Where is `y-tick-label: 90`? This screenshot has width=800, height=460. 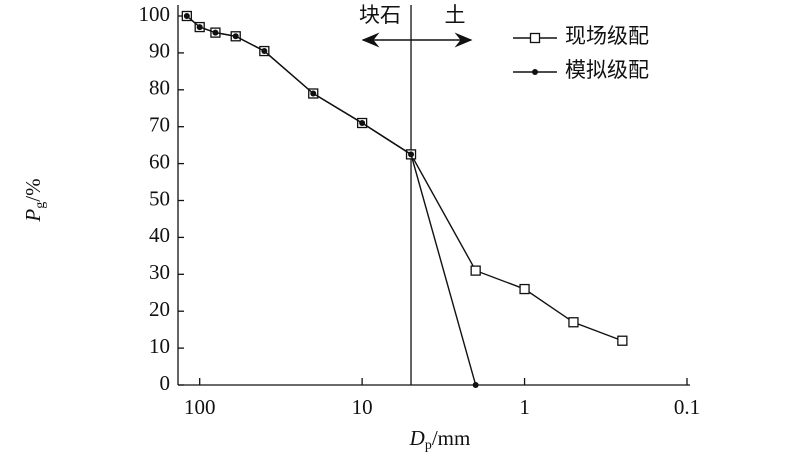
y-tick-label: 90 is located at coordinates (159, 51).